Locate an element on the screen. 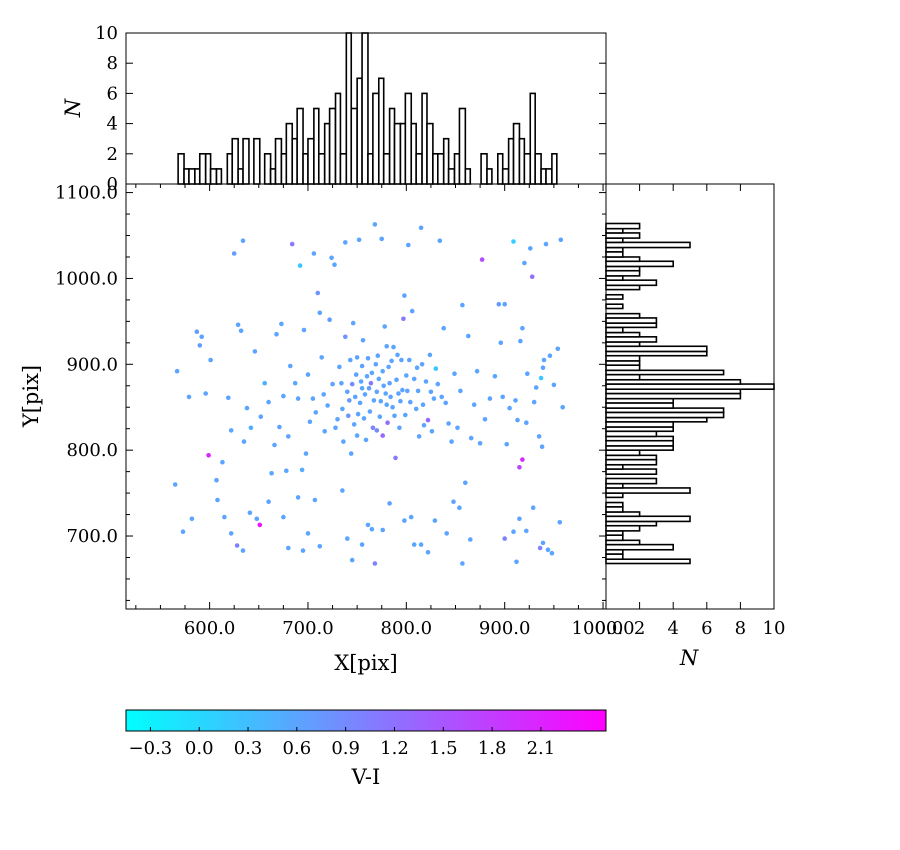 This screenshot has width=900, height=850. colorbar-label: V-I is located at coordinates (366, 777).